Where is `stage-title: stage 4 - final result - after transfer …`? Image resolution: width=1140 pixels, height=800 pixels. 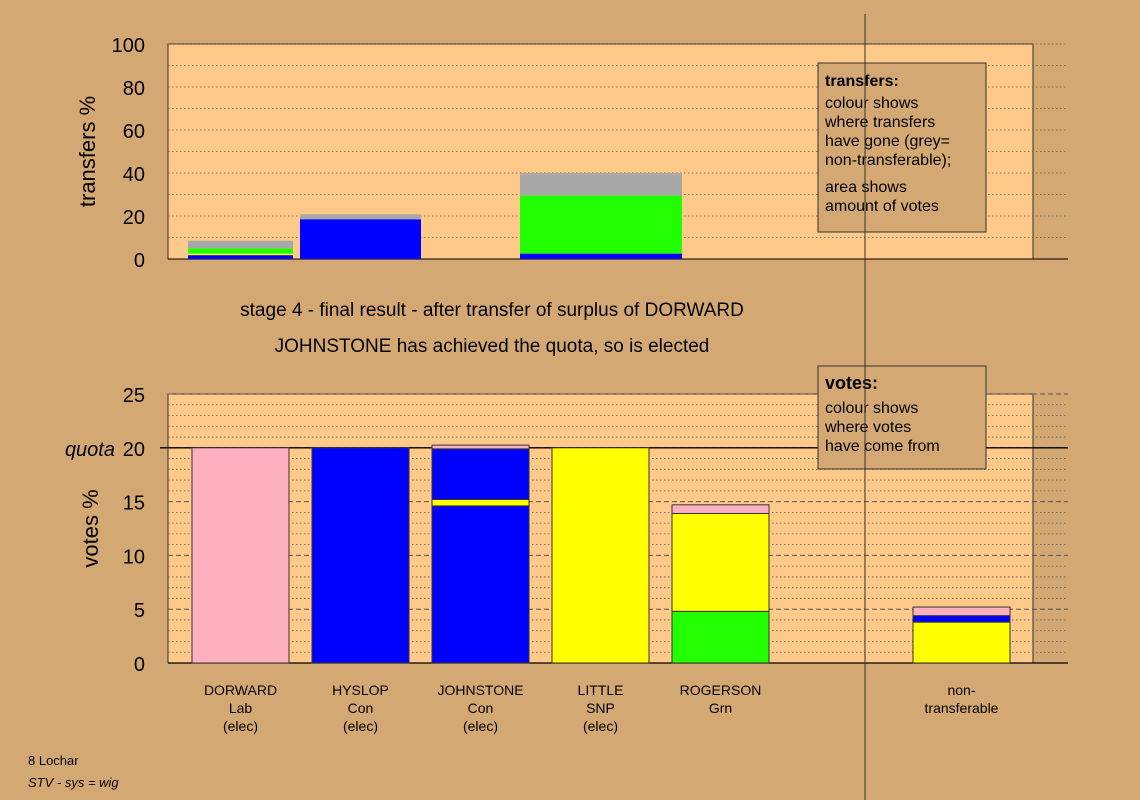
stage-title: stage 4 - final result - after transfer … is located at coordinates (492, 310).